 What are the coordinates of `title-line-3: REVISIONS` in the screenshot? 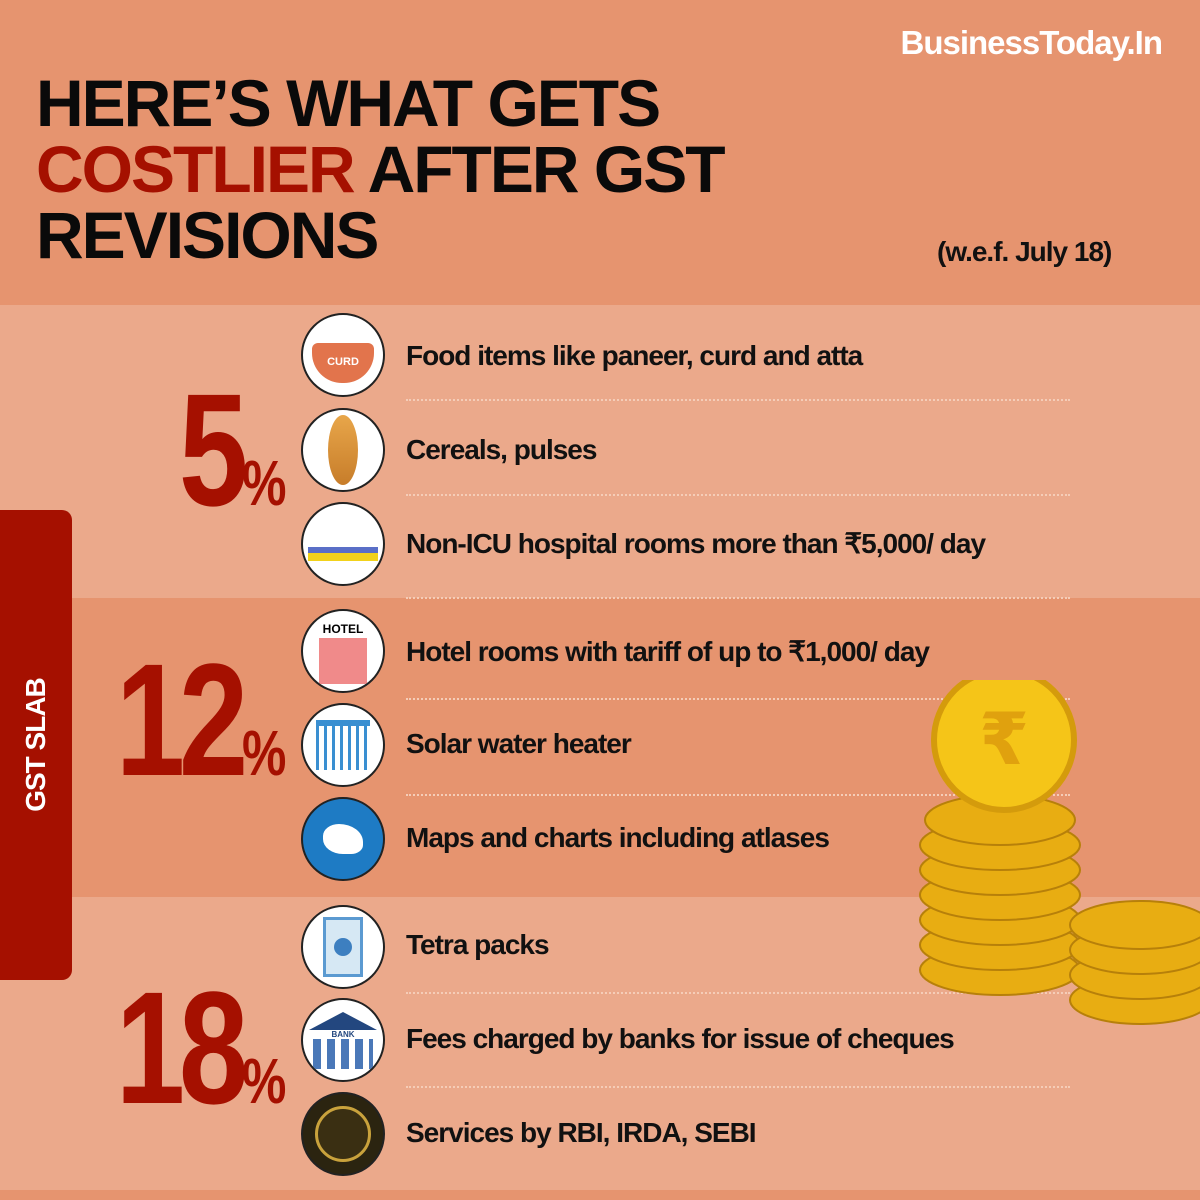 It's located at (207, 235).